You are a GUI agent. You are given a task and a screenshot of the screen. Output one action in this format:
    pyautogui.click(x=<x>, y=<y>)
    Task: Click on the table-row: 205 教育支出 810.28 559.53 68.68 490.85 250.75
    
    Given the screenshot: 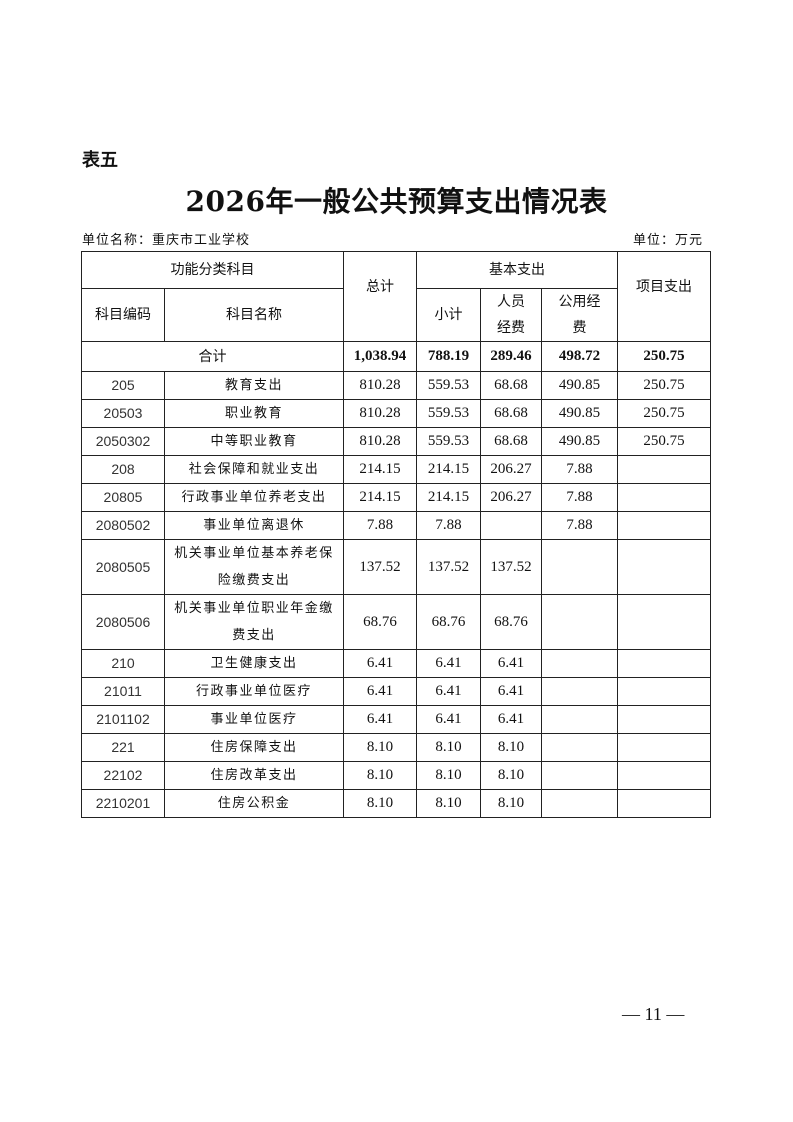 What is the action you would take?
    pyautogui.click(x=396, y=385)
    